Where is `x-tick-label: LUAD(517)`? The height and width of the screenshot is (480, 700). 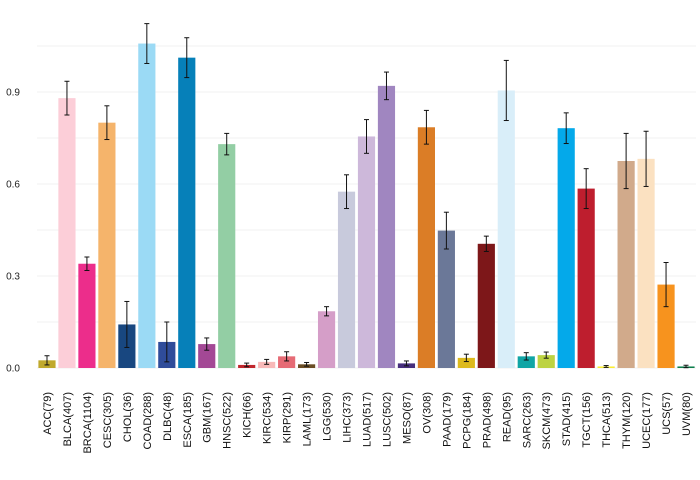
x-tick-label: LUAD(517) is located at coordinates (368, 419).